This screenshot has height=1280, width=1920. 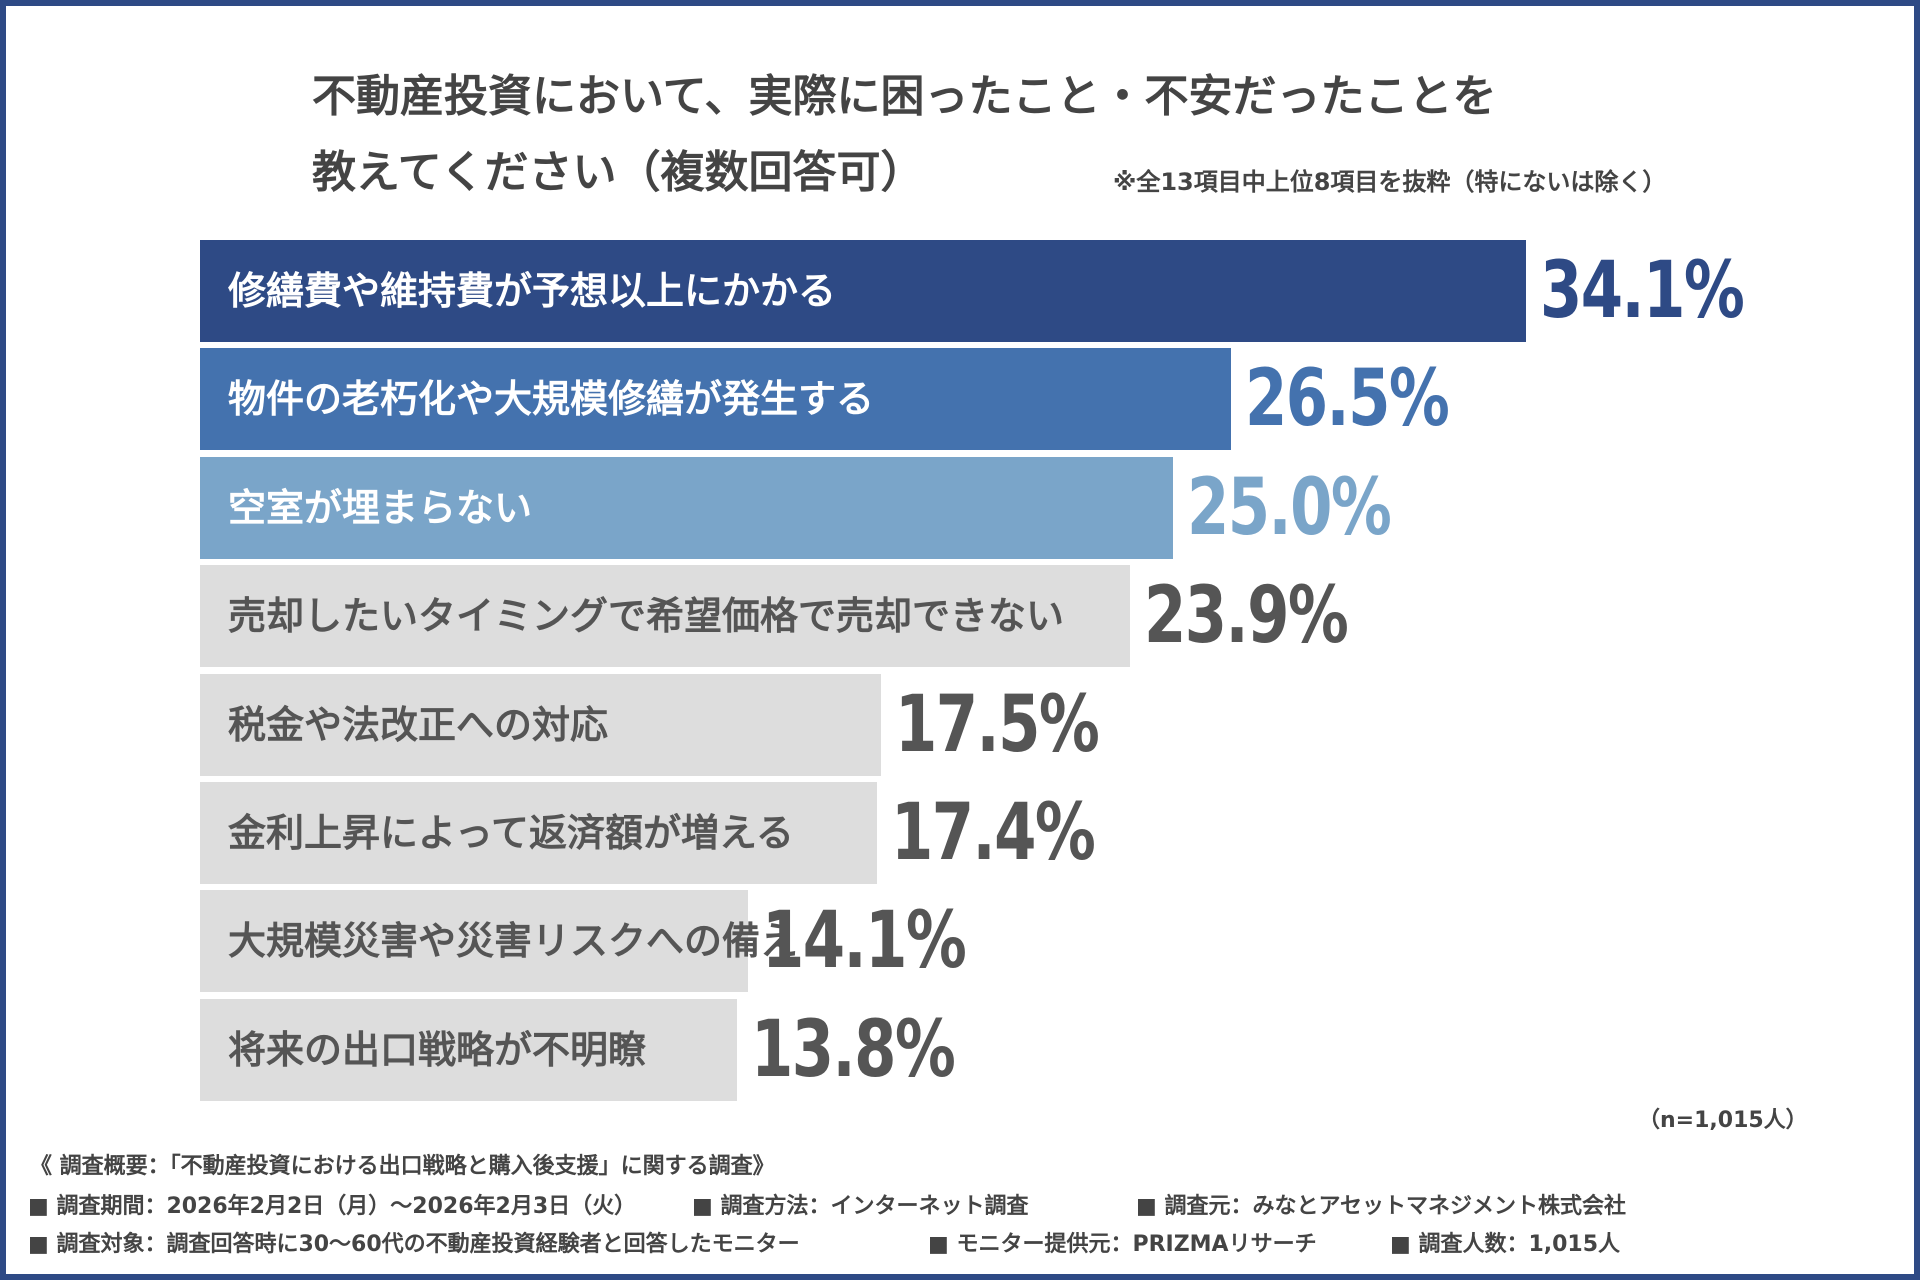 What do you see at coordinates (1723, 1120) in the screenshot?
I see `sample-size: （n=1,015人）` at bounding box center [1723, 1120].